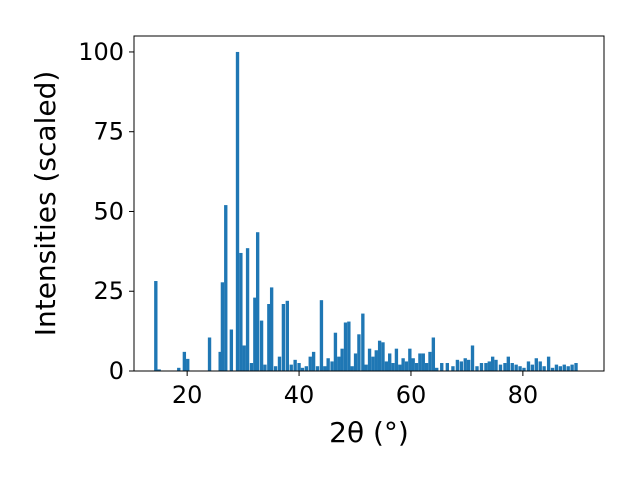 The height and width of the screenshot is (480, 640). Describe the element at coordinates (108, 132) in the screenshot. I see `y-tick-label: 75` at that location.